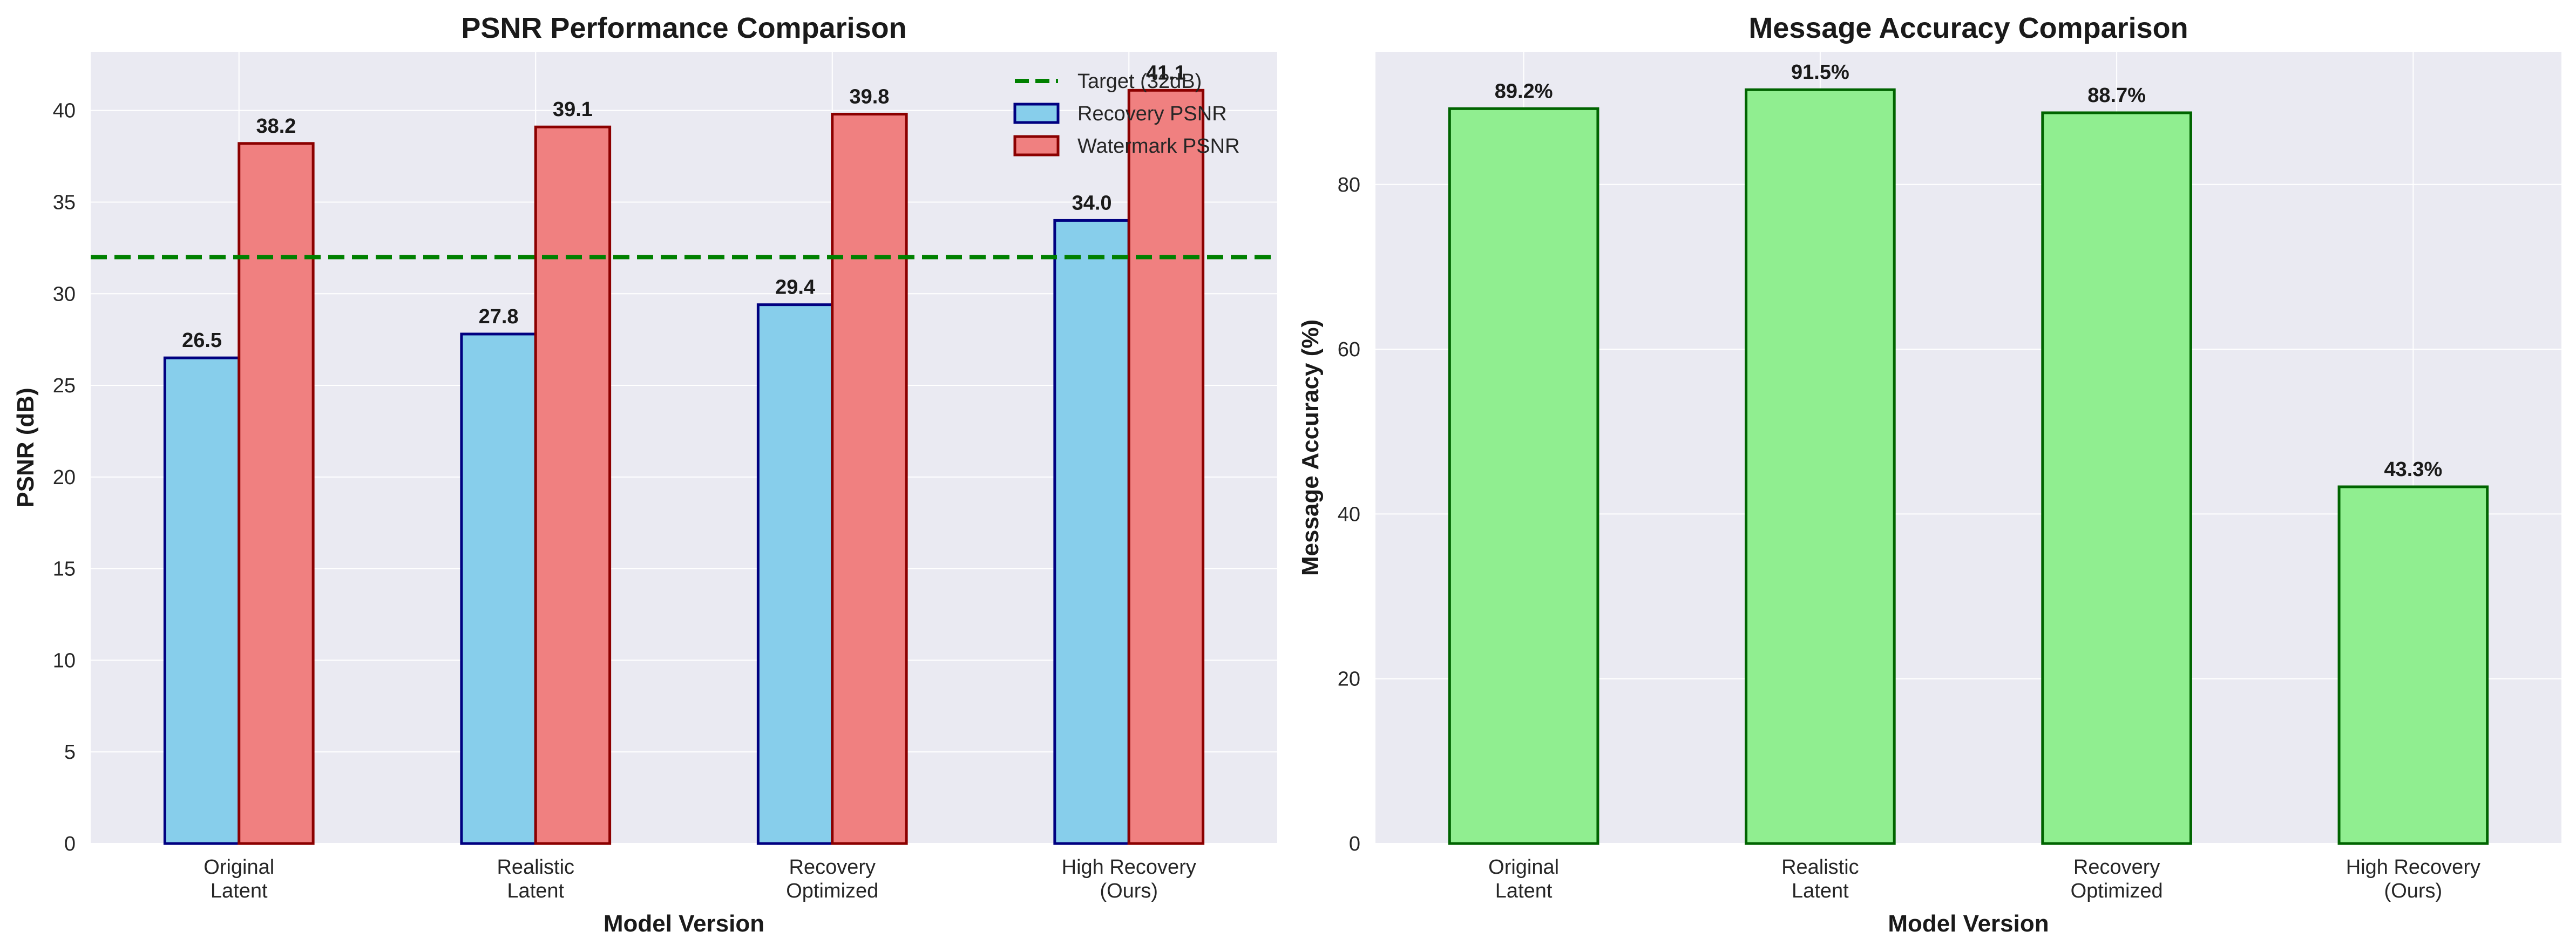 This screenshot has height=952, width=2576. Describe the element at coordinates (869, 96) in the screenshot. I see `data-label: 39.8` at that location.